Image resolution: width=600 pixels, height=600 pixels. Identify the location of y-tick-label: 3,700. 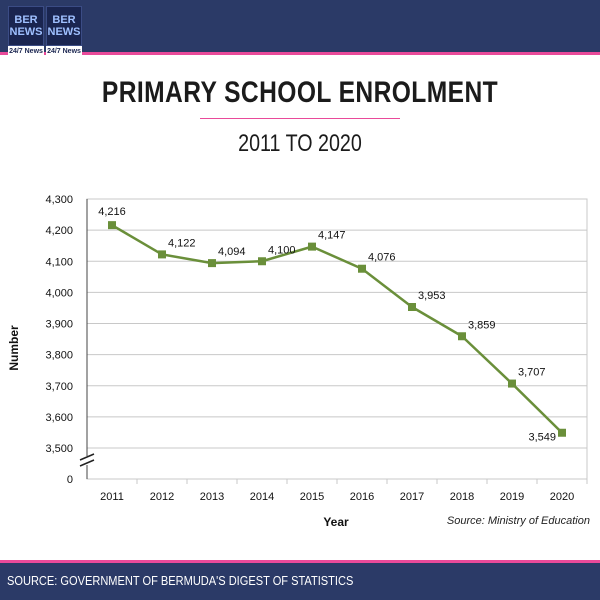
(59, 387).